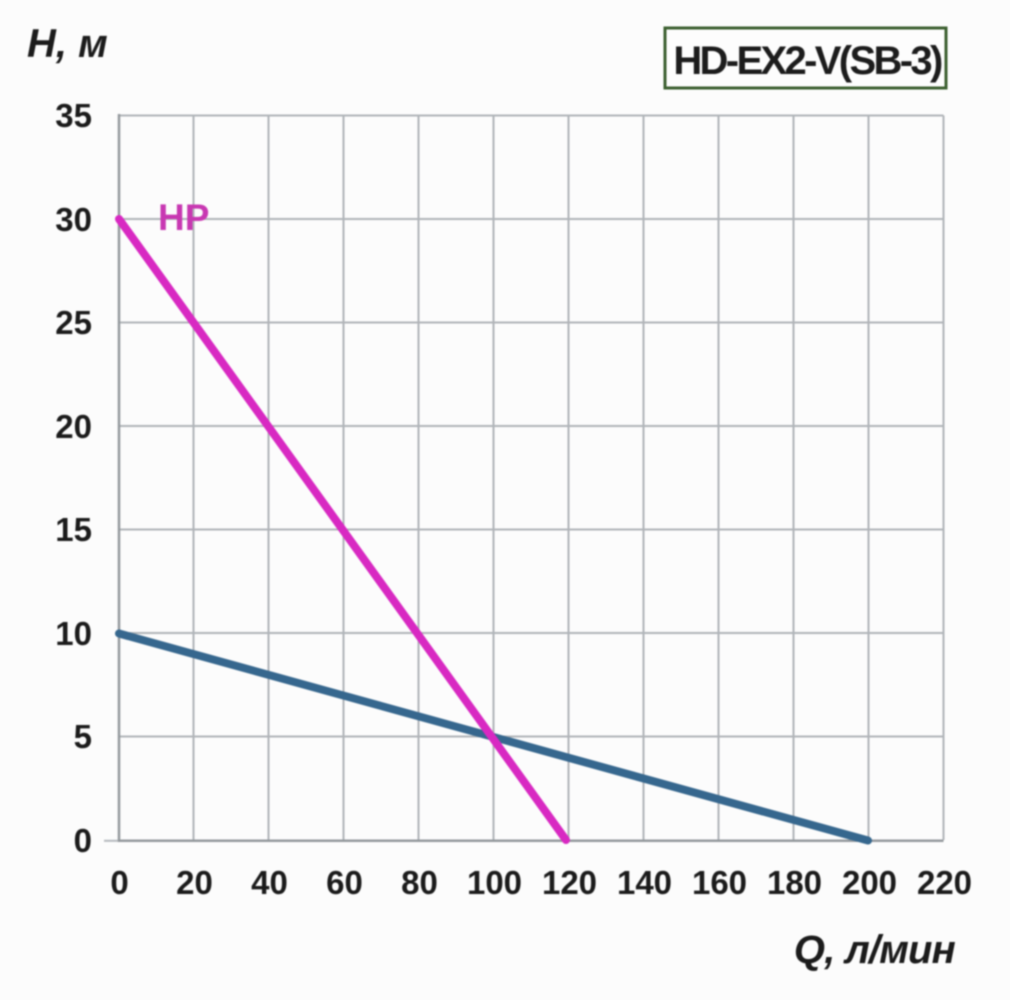  I want to click on svg-text: 30, so click(73, 219).